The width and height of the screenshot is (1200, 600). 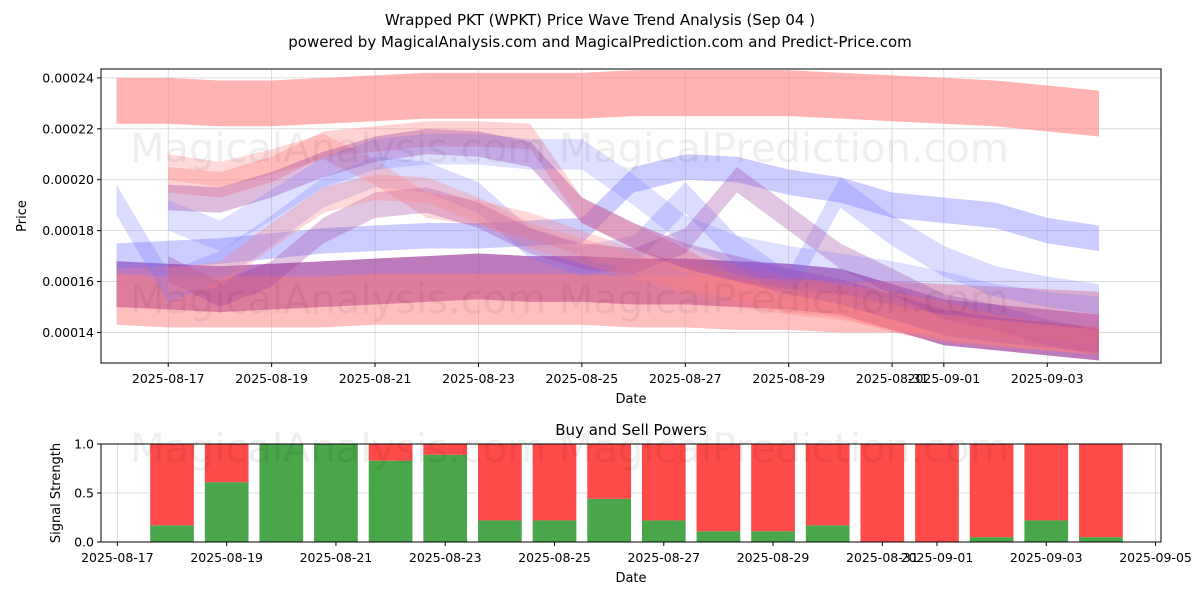 What do you see at coordinates (56, 493) in the screenshot?
I see `signal-y-label: Signal Strength` at bounding box center [56, 493].